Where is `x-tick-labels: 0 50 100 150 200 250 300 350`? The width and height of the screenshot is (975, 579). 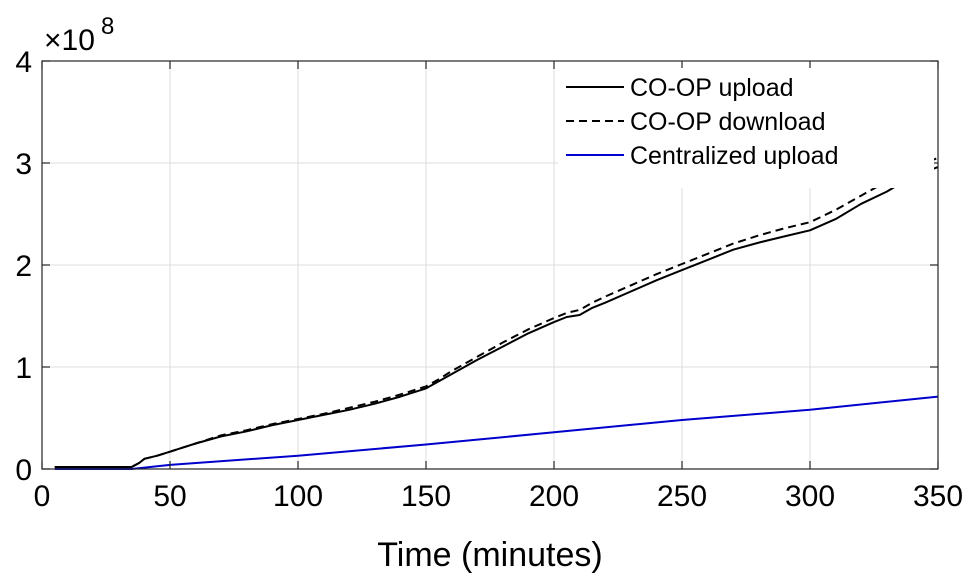
x-tick-labels: 0 50 100 150 200 250 300 350 is located at coordinates (498, 496).